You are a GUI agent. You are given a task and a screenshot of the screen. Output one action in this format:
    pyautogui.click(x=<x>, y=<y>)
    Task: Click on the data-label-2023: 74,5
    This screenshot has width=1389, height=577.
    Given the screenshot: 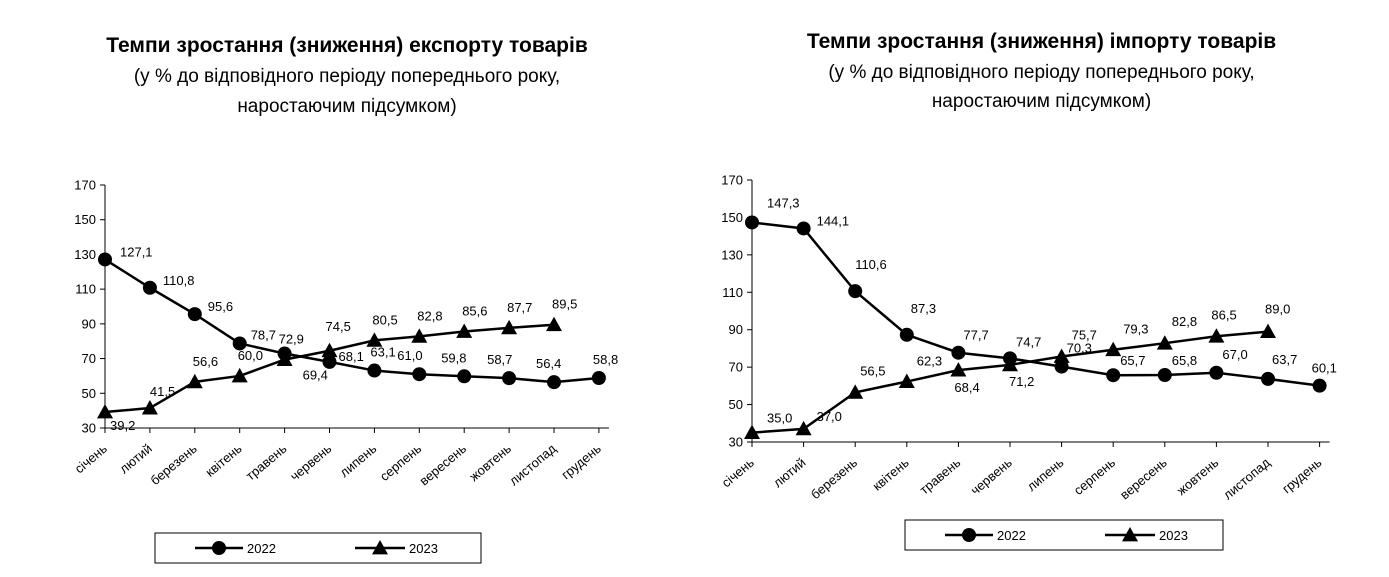 What is the action you would take?
    pyautogui.click(x=338, y=326)
    